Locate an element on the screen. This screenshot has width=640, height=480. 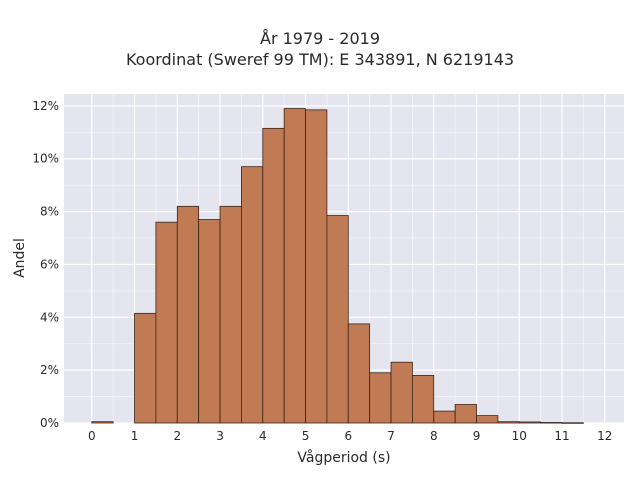
y-tick-label: 6% is located at coordinates (49, 264).